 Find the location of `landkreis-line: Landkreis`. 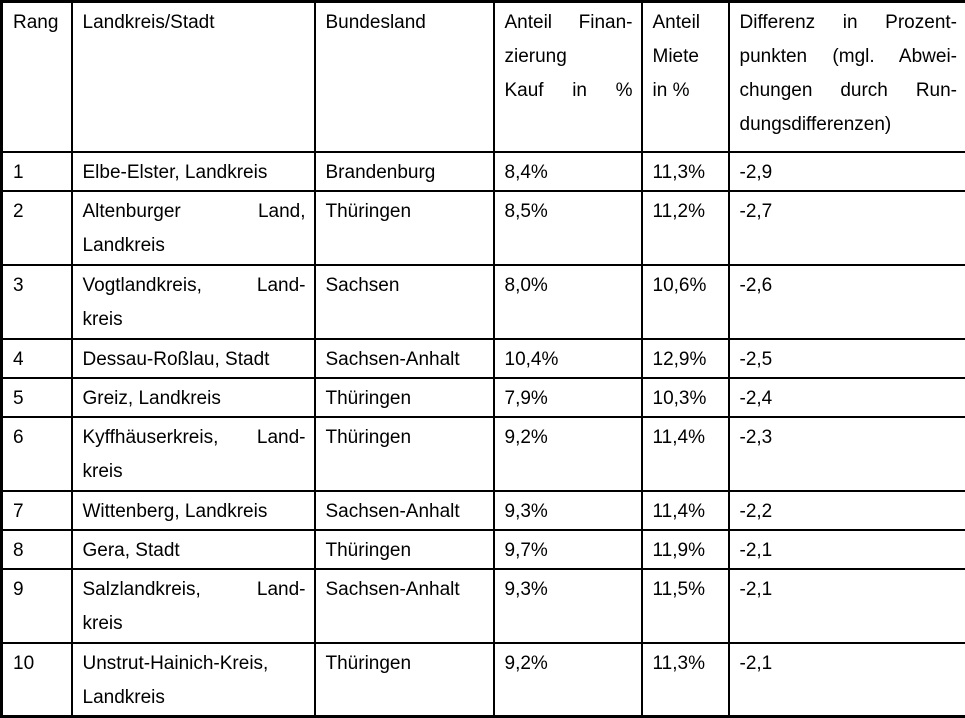

landkreis-line: Landkreis is located at coordinates (194, 698).